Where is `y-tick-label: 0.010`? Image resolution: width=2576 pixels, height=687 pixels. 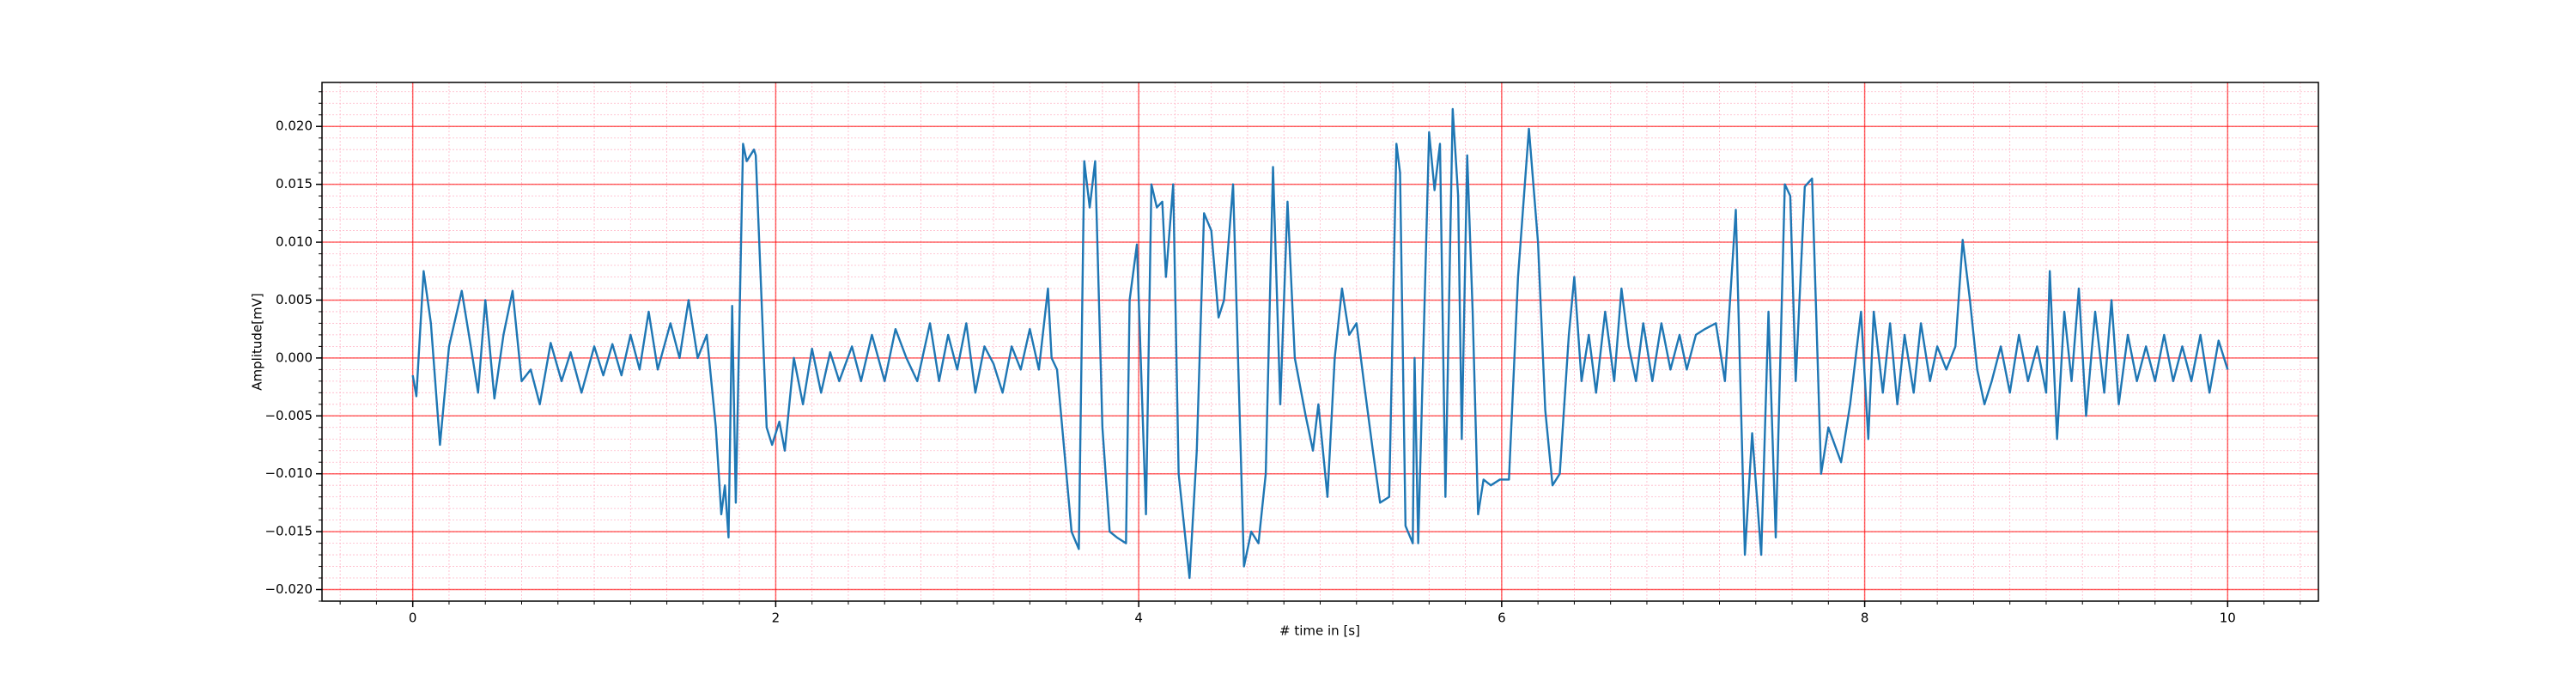
y-tick-label: 0.010 is located at coordinates (294, 242).